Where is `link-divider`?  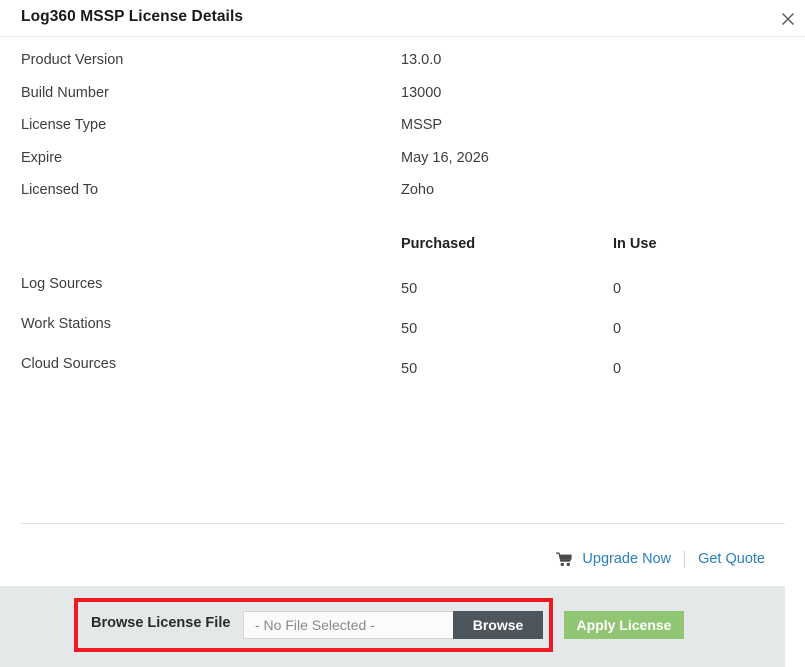
link-divider is located at coordinates (685, 559).